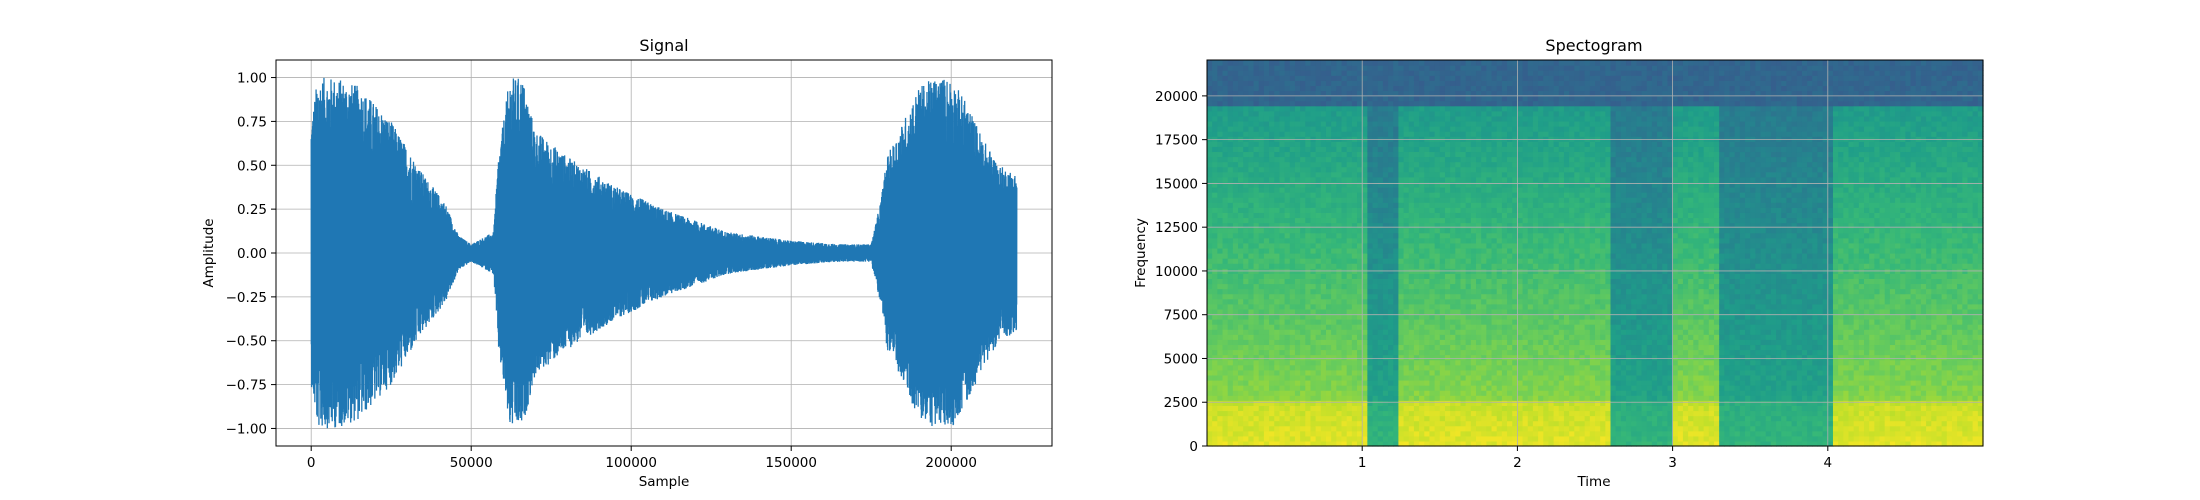 The height and width of the screenshot is (500, 2200). Describe the element at coordinates (246, 298) in the screenshot. I see `signal-ytick-label: −0.25` at that location.